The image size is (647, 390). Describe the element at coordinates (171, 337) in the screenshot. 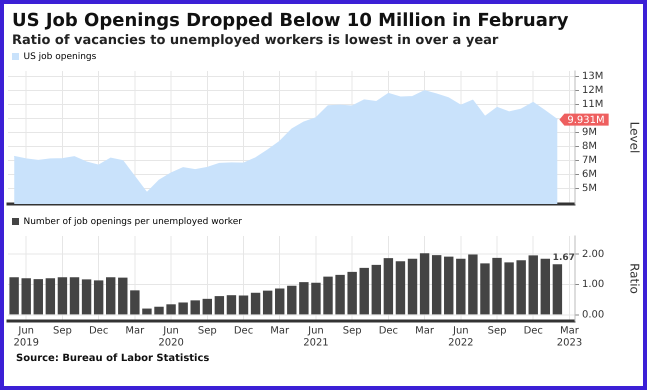

I see `x-tick-label: Jun 2020` at that location.